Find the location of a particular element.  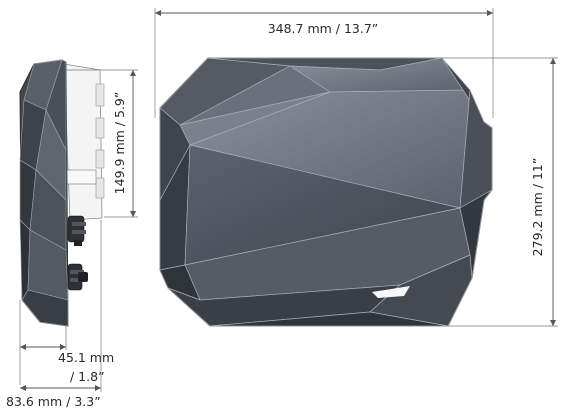

depth-dimension: 45.1 mm / 1.8” is located at coordinates (66, 342).